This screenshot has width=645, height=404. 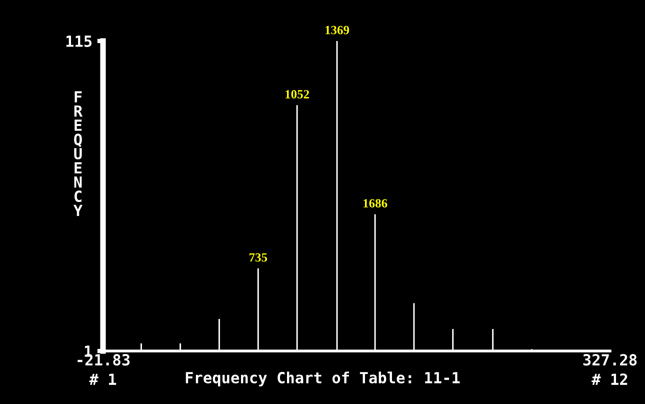 I want to click on text: FREQUENCY, so click(x=78, y=153).